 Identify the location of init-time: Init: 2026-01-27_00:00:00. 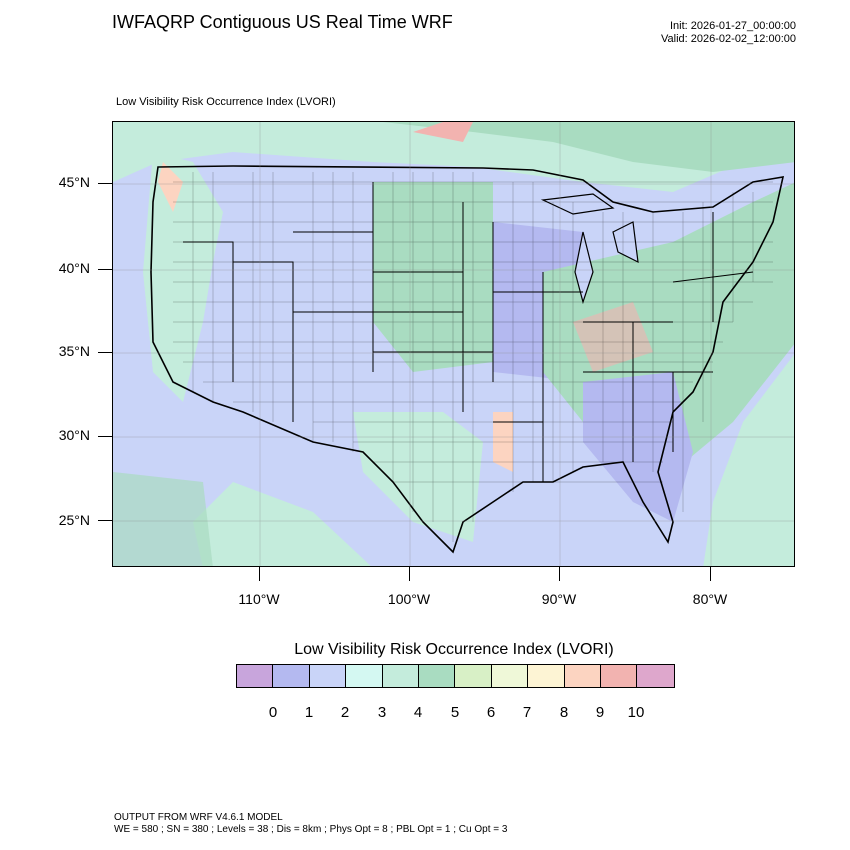
(733, 26).